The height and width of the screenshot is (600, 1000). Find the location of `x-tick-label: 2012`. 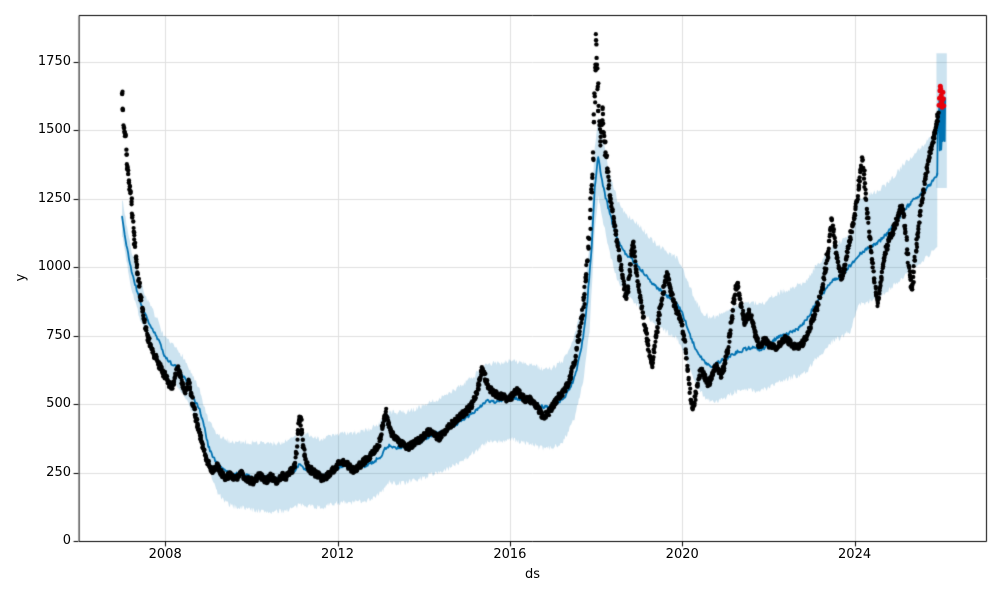

x-tick-label: 2012 is located at coordinates (337, 554).